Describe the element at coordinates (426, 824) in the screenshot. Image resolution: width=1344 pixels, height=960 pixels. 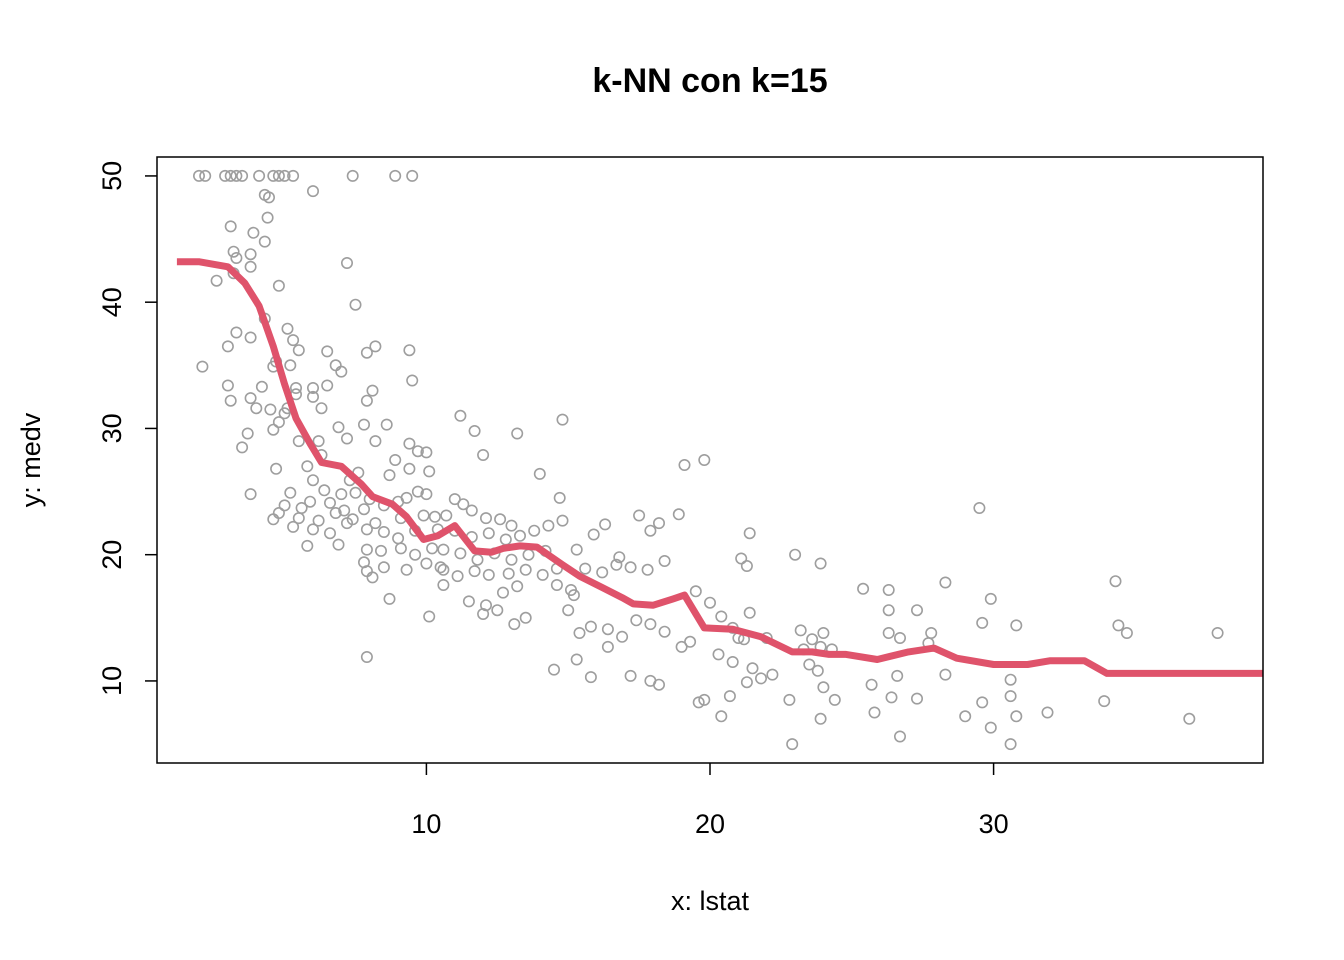
I see `x-tick-label-10: 10` at that location.